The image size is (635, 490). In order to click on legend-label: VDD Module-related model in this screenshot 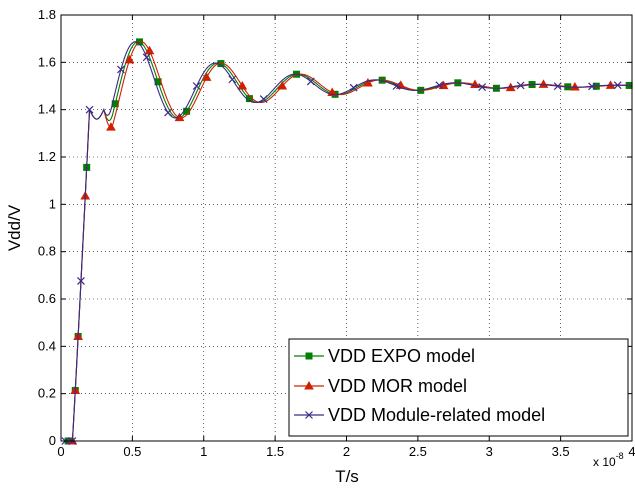, I will do `click(436, 415)`.